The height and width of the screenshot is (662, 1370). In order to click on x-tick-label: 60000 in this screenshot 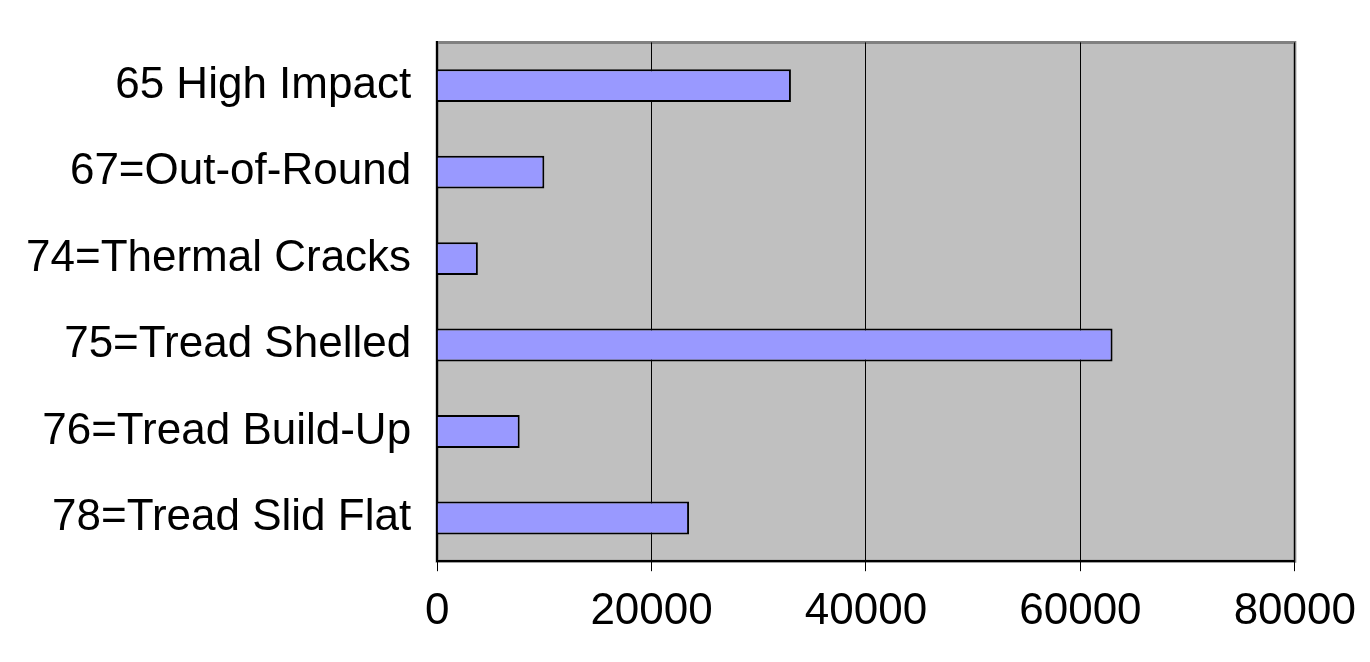, I will do `click(1080, 608)`.